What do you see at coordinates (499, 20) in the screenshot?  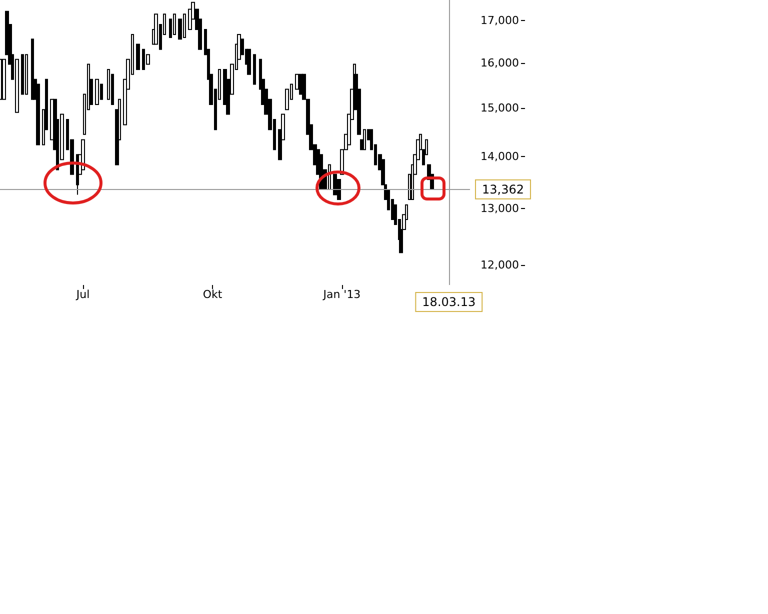 I see `y-tick-label: 17,000` at bounding box center [499, 20].